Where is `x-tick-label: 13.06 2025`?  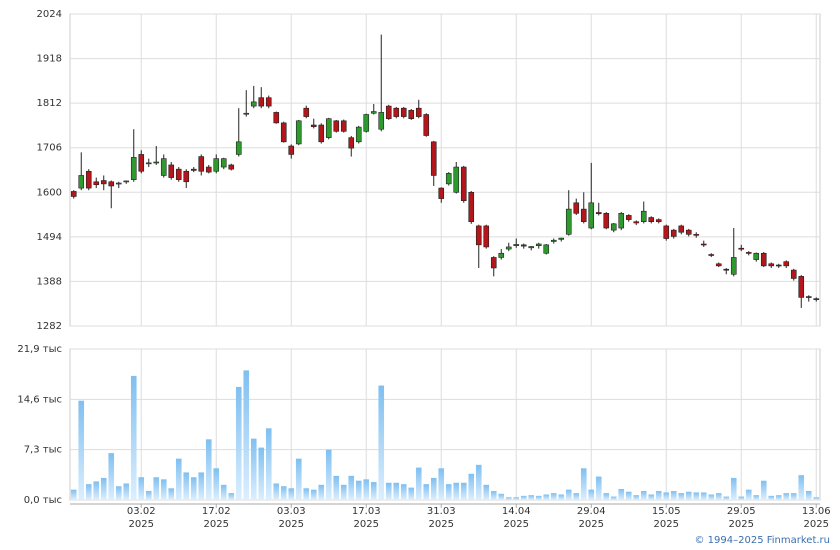
x-tick-label: 13.06 2025 is located at coordinates (816, 518).